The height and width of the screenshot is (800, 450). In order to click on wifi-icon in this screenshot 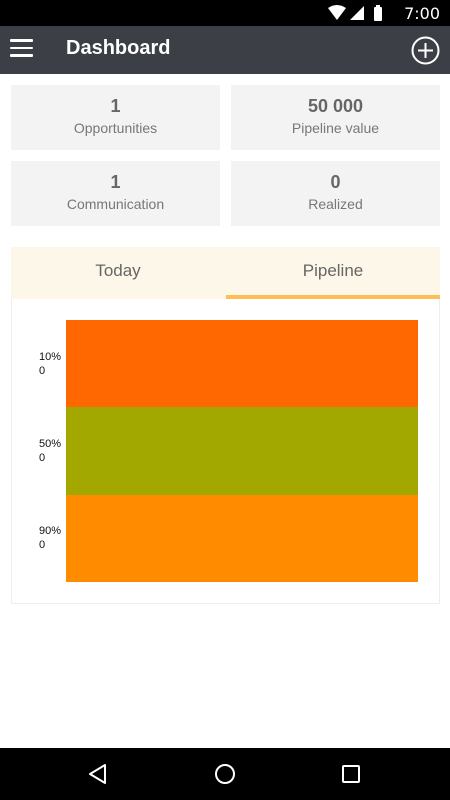, I will do `click(337, 12)`.